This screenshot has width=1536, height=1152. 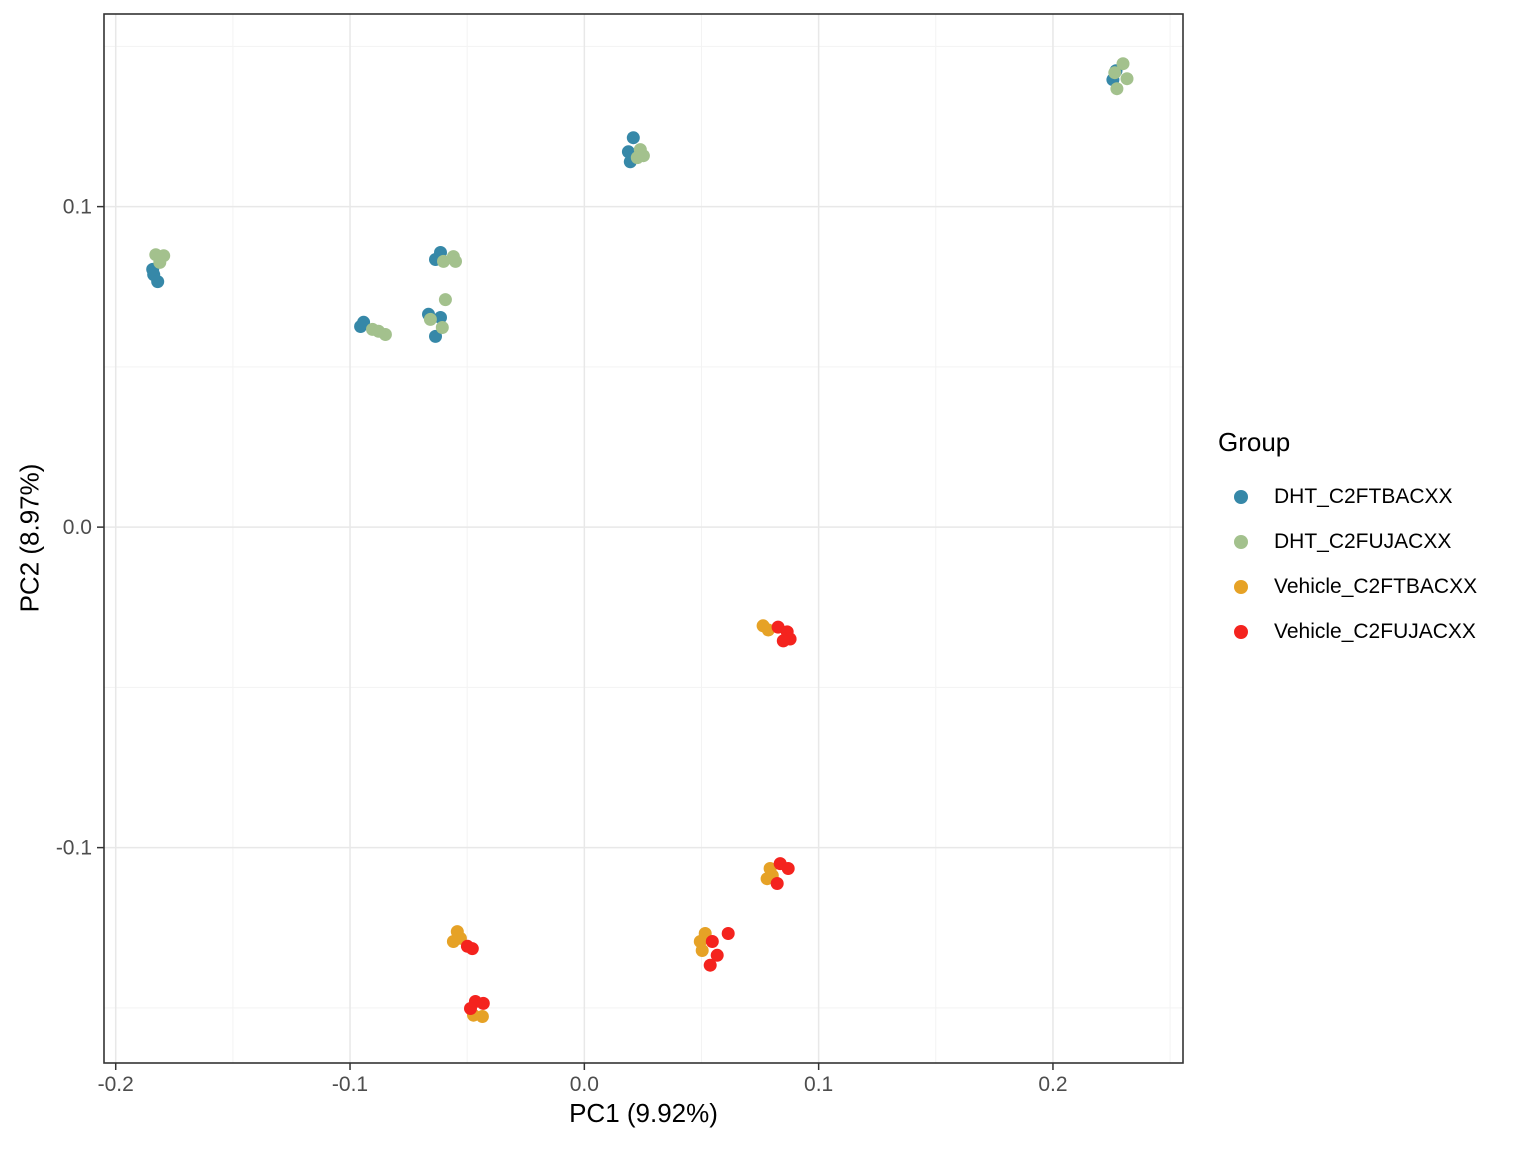 What do you see at coordinates (77, 207) in the screenshot?
I see `y-tick-label: 0.1` at bounding box center [77, 207].